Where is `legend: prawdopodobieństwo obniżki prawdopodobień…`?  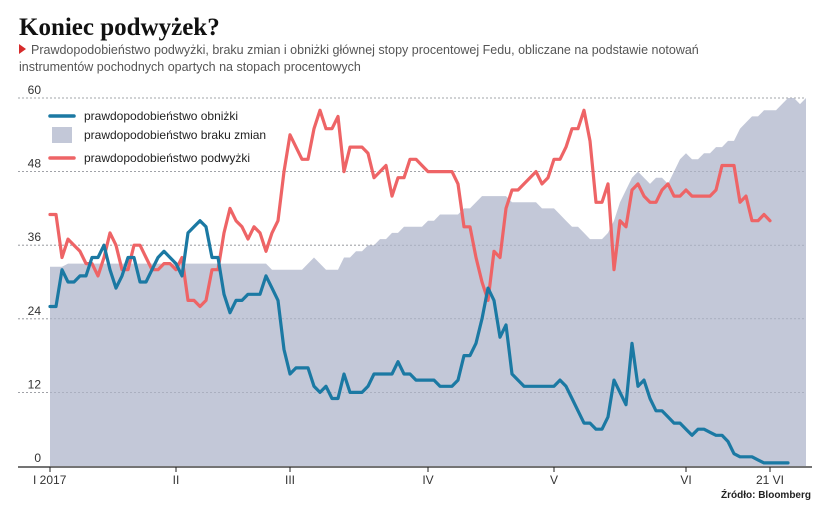 legend: prawdopodobieństwo obniżki prawdopodobień… is located at coordinates (157, 137).